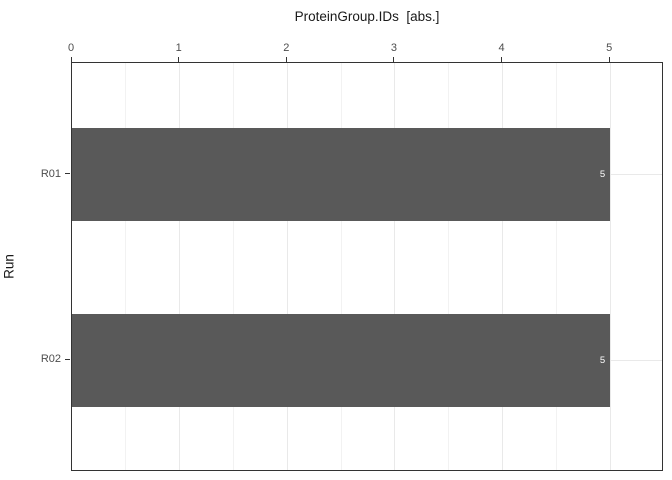 The width and height of the screenshot is (672, 480). What do you see at coordinates (501, 48) in the screenshot?
I see `x-tick-label: 4` at bounding box center [501, 48].